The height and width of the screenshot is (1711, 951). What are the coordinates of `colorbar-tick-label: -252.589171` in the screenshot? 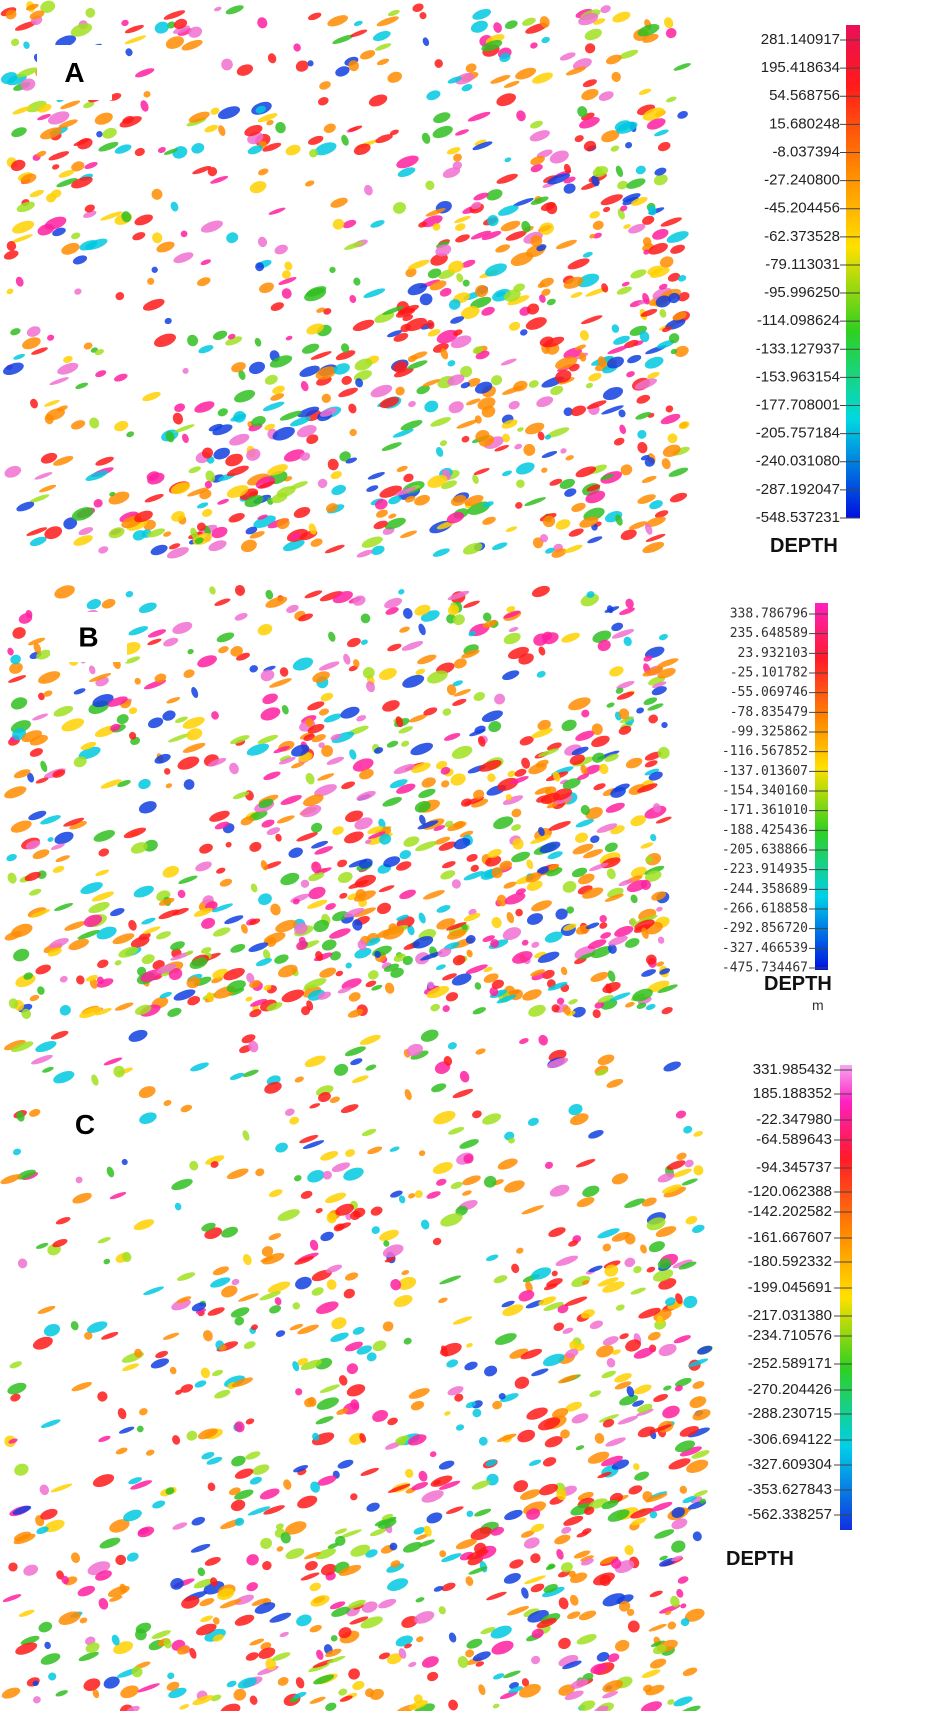 It's located at (790, 1363).